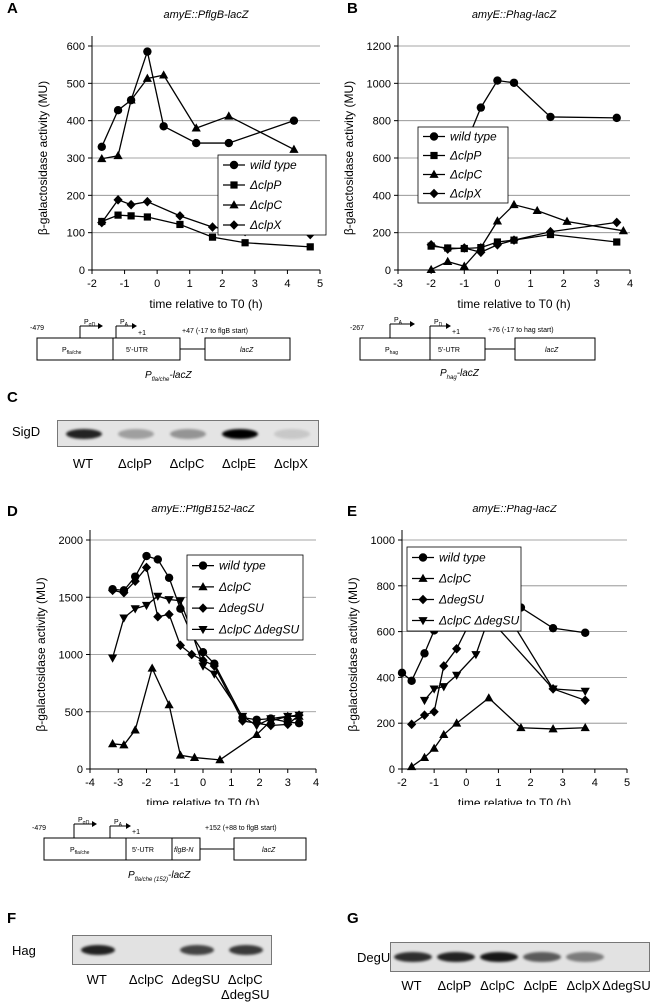 The height and width of the screenshot is (1008, 653). I want to click on svg-text: Phag, so click(391, 351).